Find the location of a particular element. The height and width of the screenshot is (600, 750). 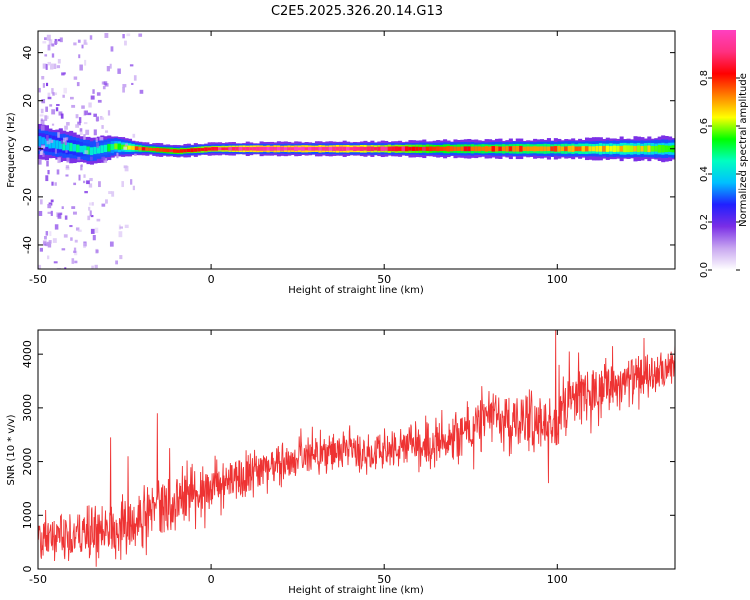

spectrogram-ytick-label: -20 is located at coordinates (27, 197).